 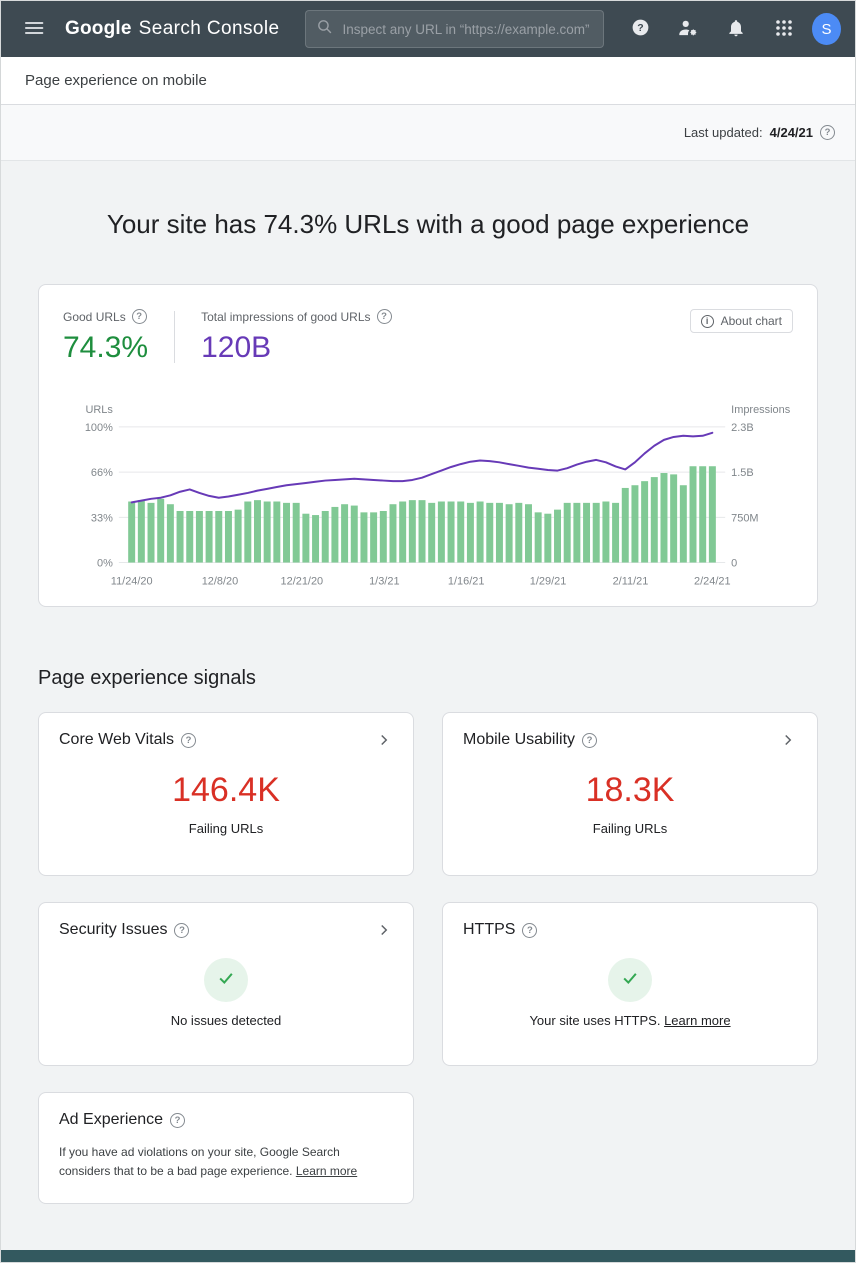 I want to click on stat-divider, so click(x=175, y=337).